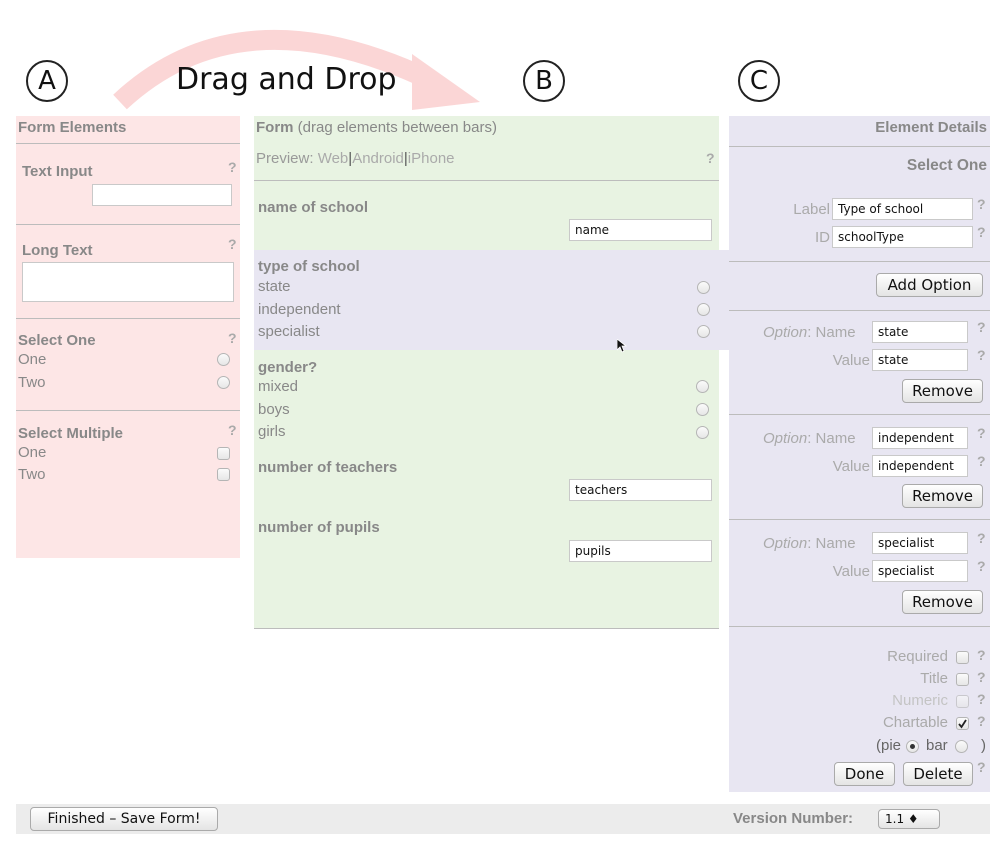 The height and width of the screenshot is (852, 1000). I want to click on check-icon, so click(962, 724).